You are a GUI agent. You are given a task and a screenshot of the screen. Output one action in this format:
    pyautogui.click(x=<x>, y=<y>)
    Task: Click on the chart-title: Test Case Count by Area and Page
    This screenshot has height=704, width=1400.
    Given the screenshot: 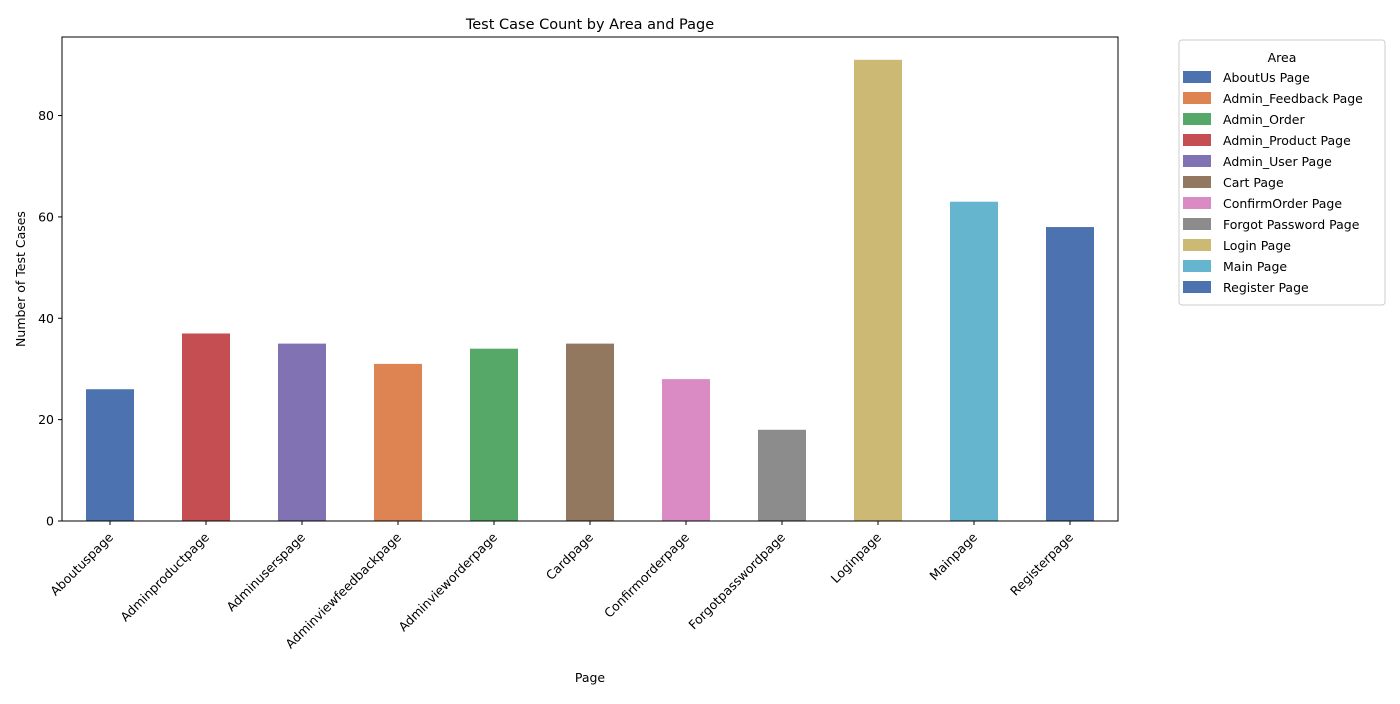 What is the action you would take?
    pyautogui.click(x=589, y=25)
    